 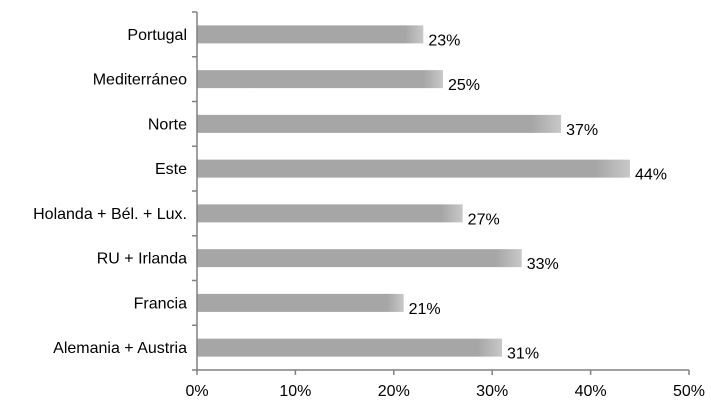 What do you see at coordinates (310, 34) in the screenshot?
I see `bar-portugal` at bounding box center [310, 34].